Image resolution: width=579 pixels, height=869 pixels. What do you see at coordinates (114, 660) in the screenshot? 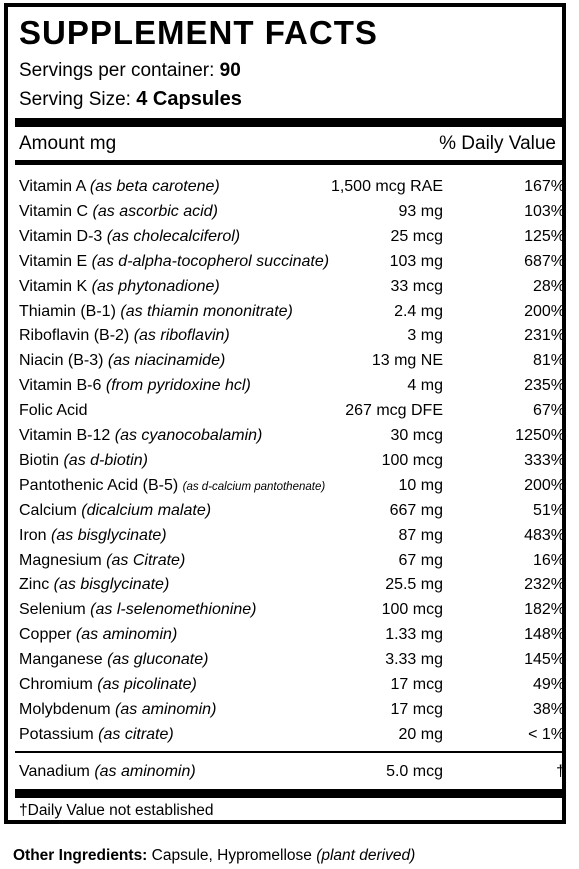
I see `nutrient-name: Manganese (as gluconate)` at bounding box center [114, 660].